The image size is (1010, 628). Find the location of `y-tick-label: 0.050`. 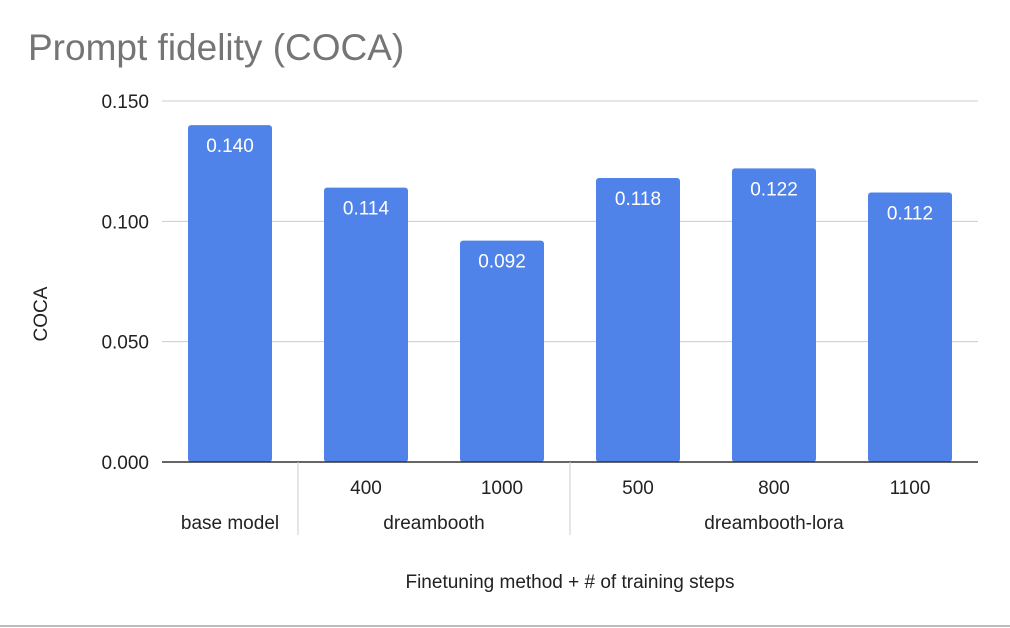

y-tick-label: 0.050 is located at coordinates (125, 343).